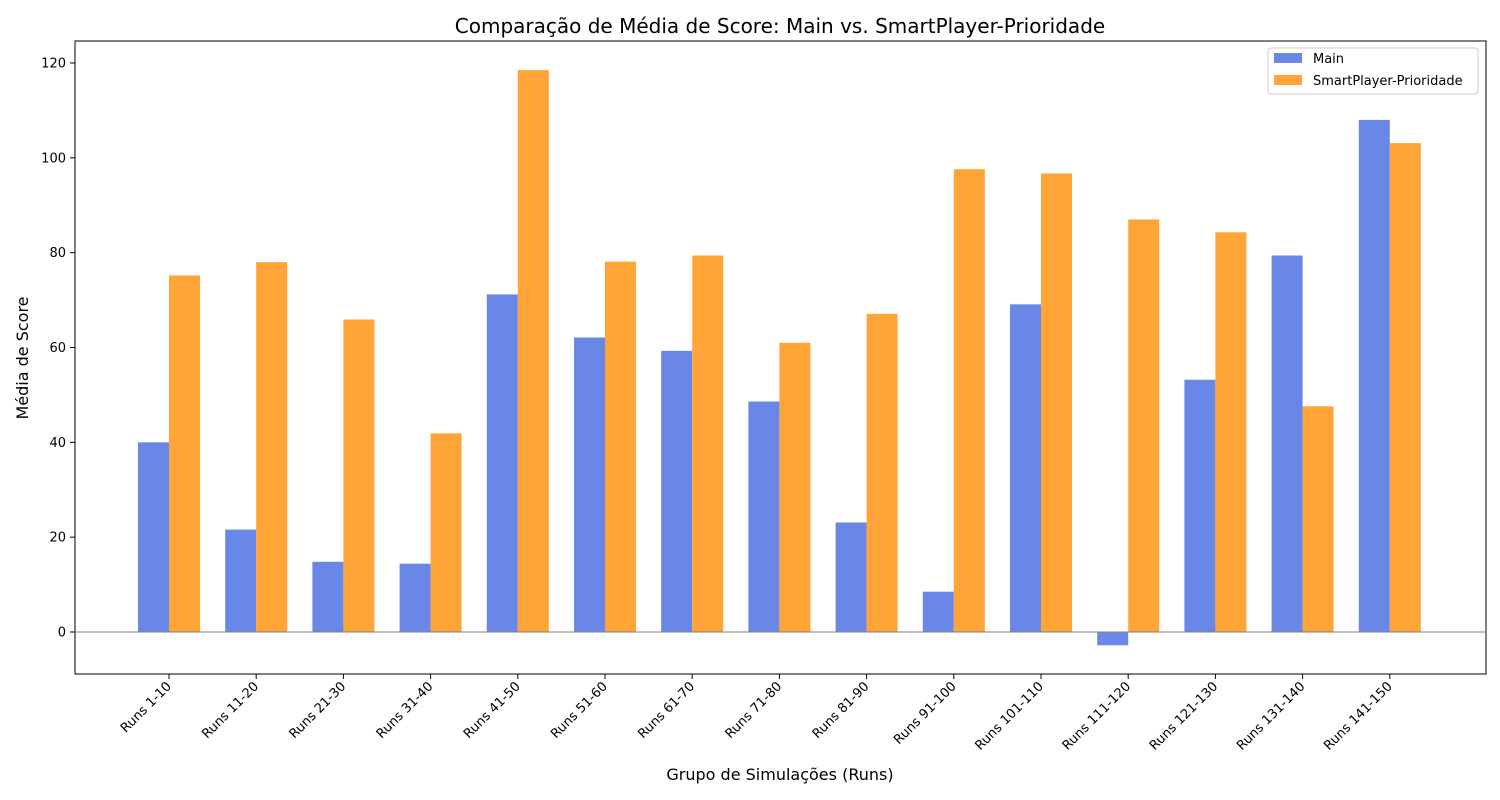 The image size is (1500, 800). I want to click on x-tick-label: Runs 81-90, so click(841, 710).